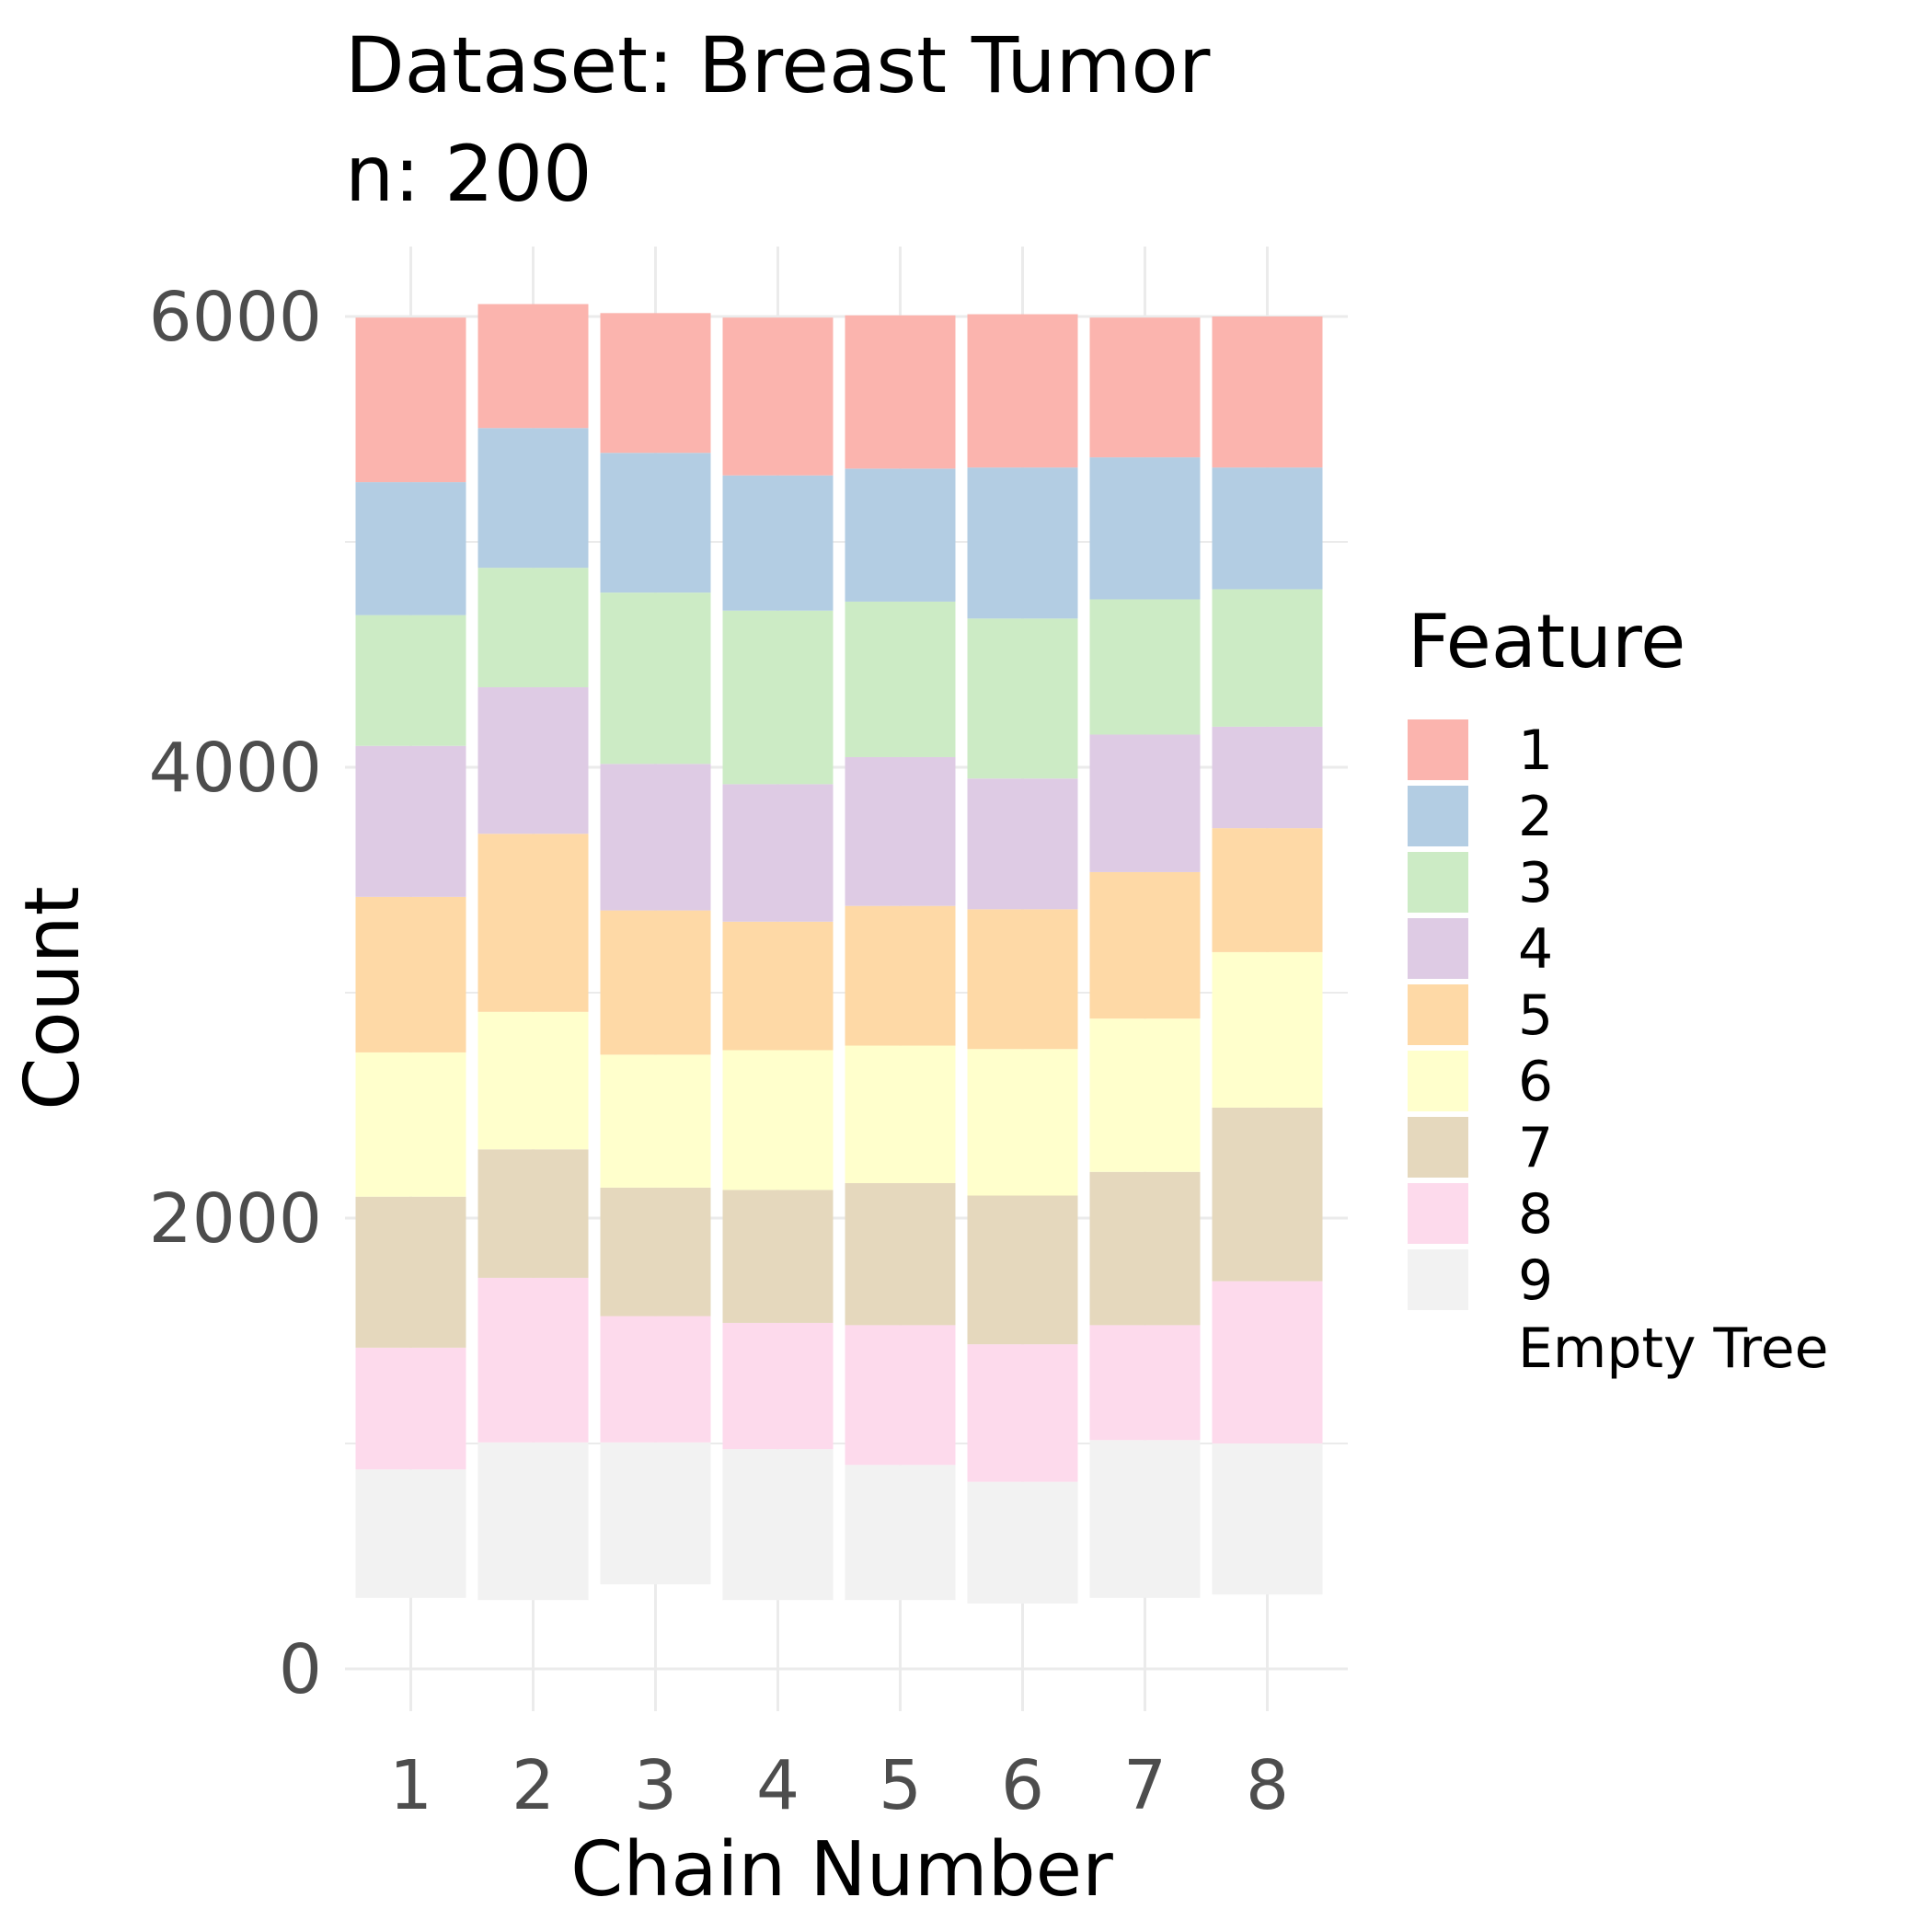 The height and width of the screenshot is (1932, 1932). What do you see at coordinates (1535, 1148) in the screenshot?
I see `legend-label-7: 7` at bounding box center [1535, 1148].